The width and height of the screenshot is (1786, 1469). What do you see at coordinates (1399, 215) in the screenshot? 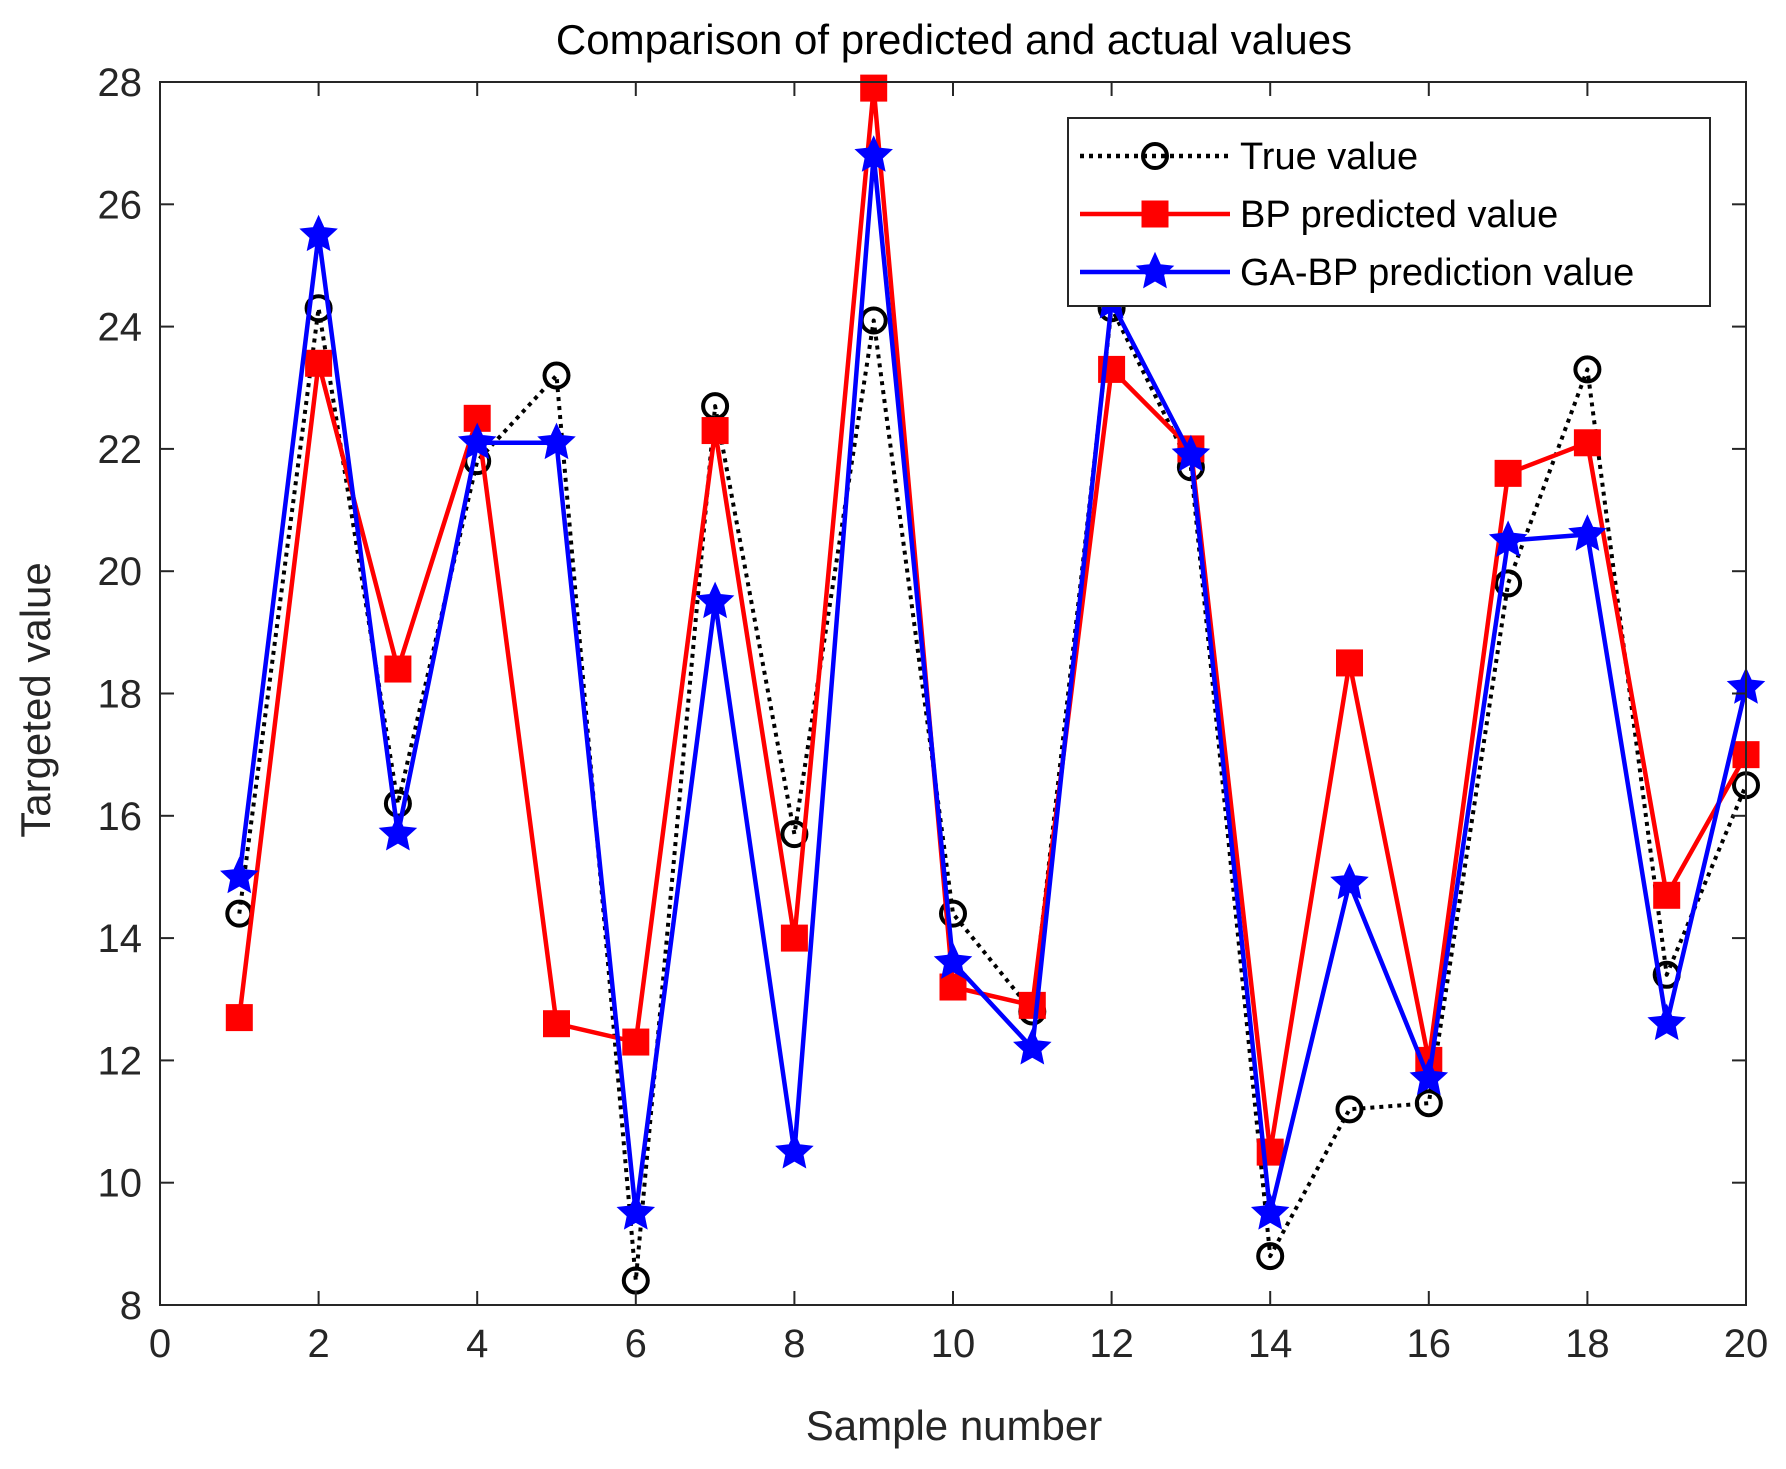
I see `legend-entry: BP predicted value` at bounding box center [1399, 215].